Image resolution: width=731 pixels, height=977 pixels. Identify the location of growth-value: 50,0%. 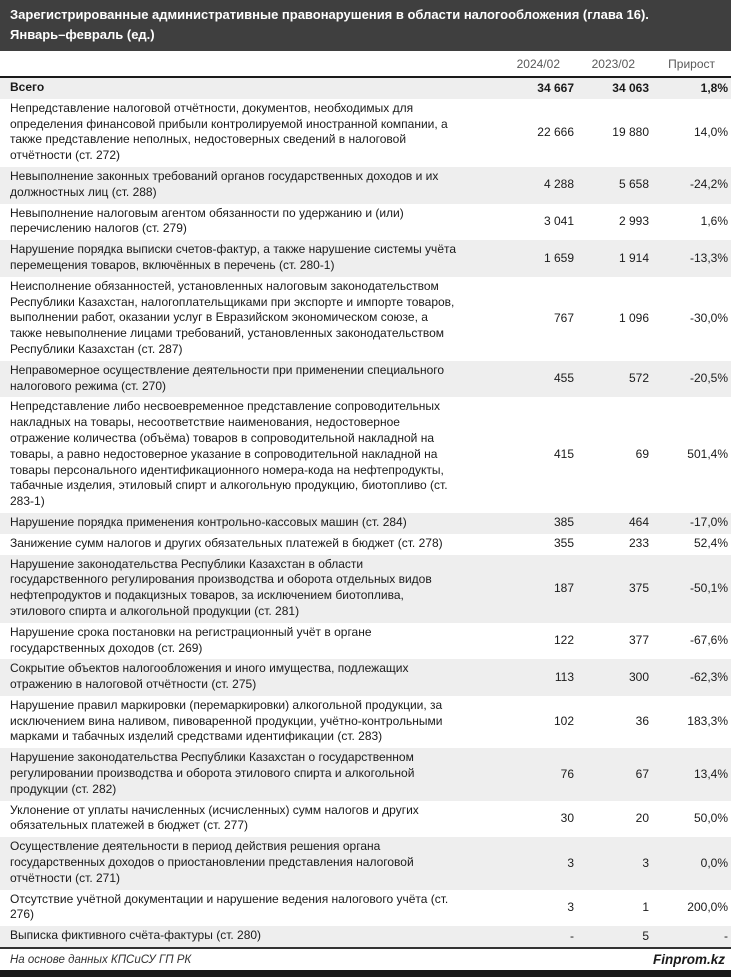
(710, 818).